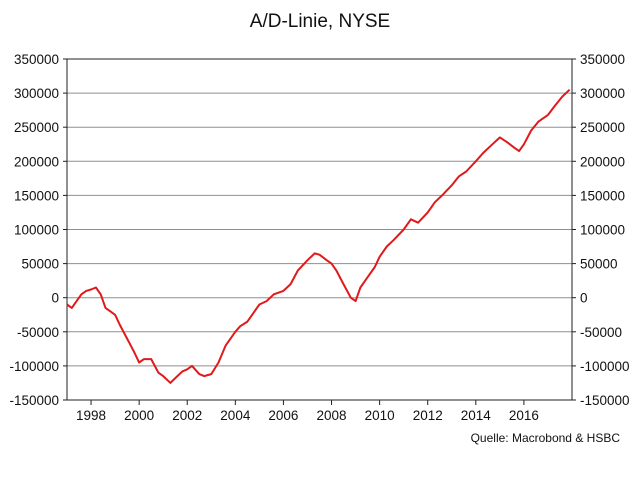 This screenshot has width=640, height=480. What do you see at coordinates (332, 415) in the screenshot?
I see `x-tick-label: 2008` at bounding box center [332, 415].